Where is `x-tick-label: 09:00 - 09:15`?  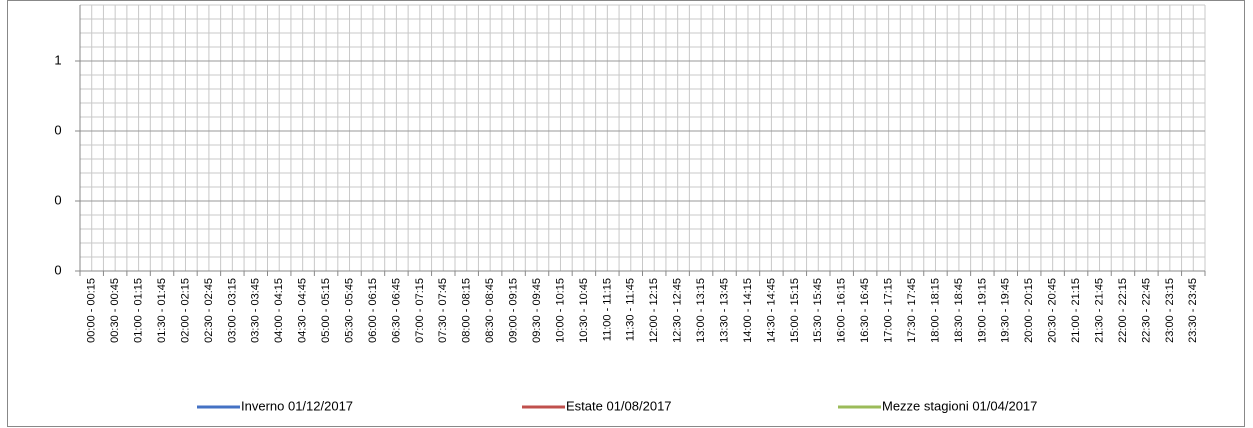 x-tick-label: 09:00 - 09:15 is located at coordinates (514, 310).